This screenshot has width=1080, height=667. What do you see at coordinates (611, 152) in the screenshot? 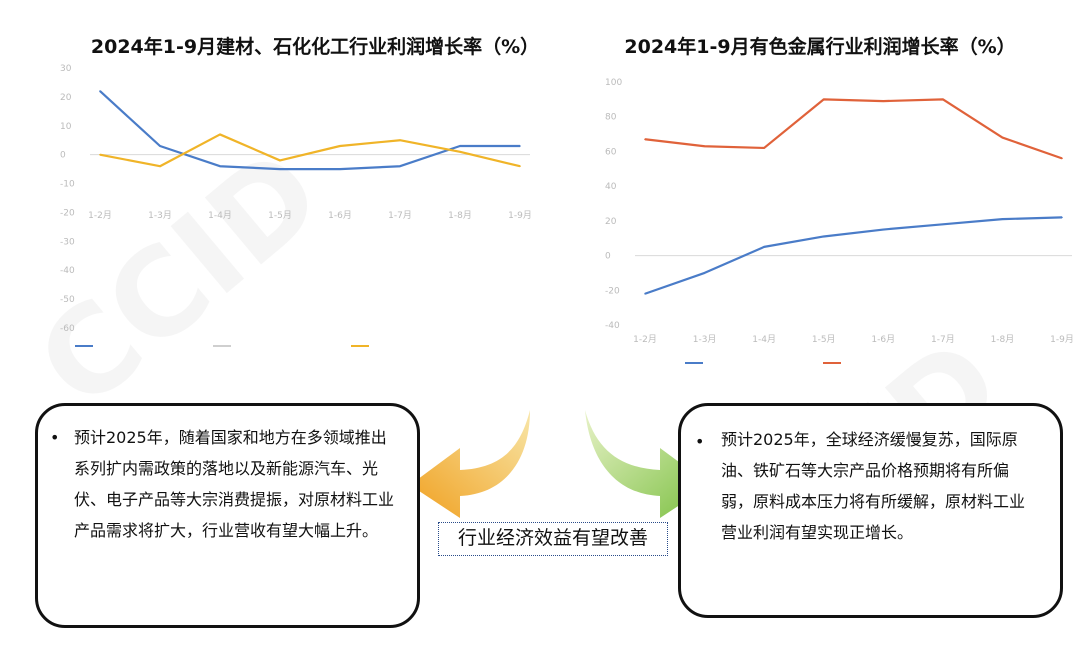
I see `right-y-tick-2: 60` at bounding box center [611, 152].